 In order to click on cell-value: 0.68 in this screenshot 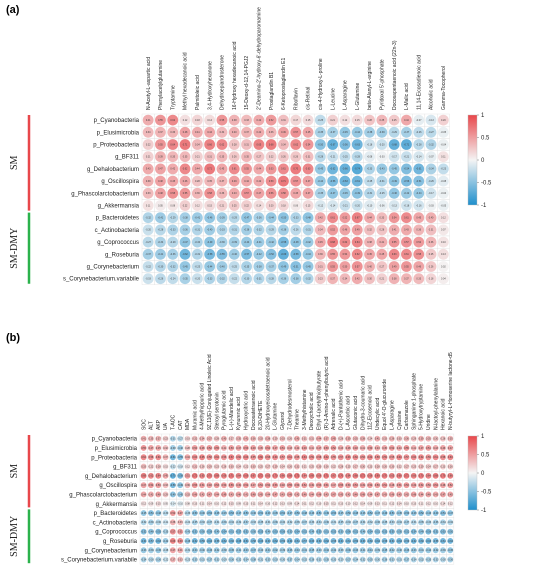, I will do `click(399, 476)`.